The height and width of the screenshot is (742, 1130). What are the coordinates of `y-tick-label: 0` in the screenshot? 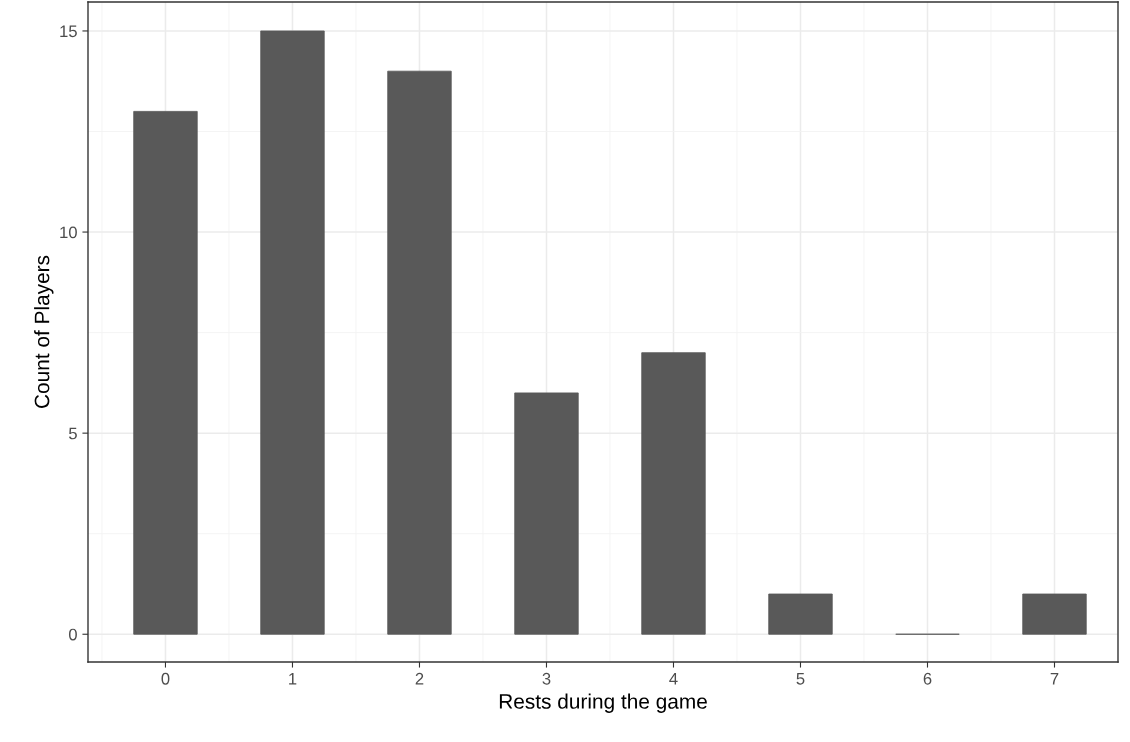 It's located at (72, 634).